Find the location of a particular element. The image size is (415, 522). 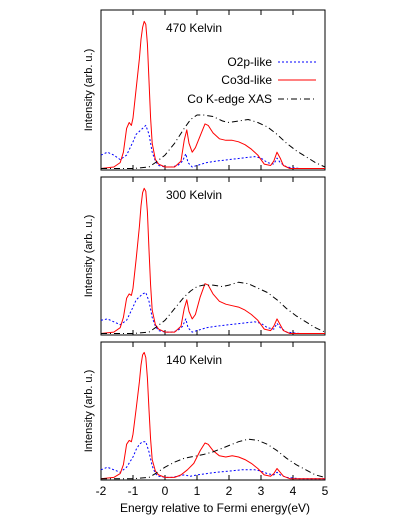

x-tick-label: -2 is located at coordinates (101, 491).